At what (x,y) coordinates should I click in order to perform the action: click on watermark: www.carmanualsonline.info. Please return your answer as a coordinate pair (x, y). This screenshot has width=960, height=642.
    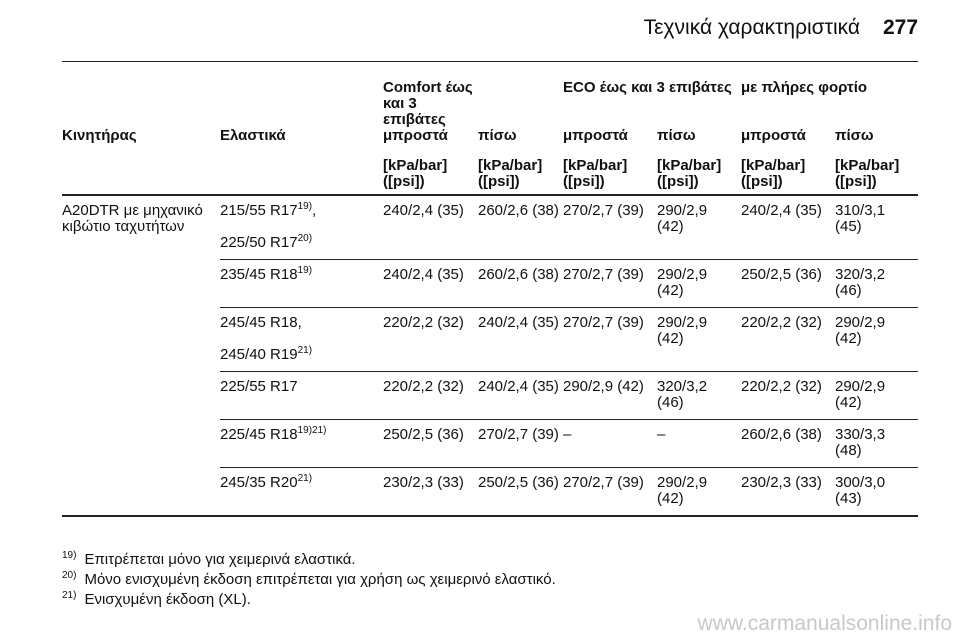
    Looking at the image, I should click on (824, 623).